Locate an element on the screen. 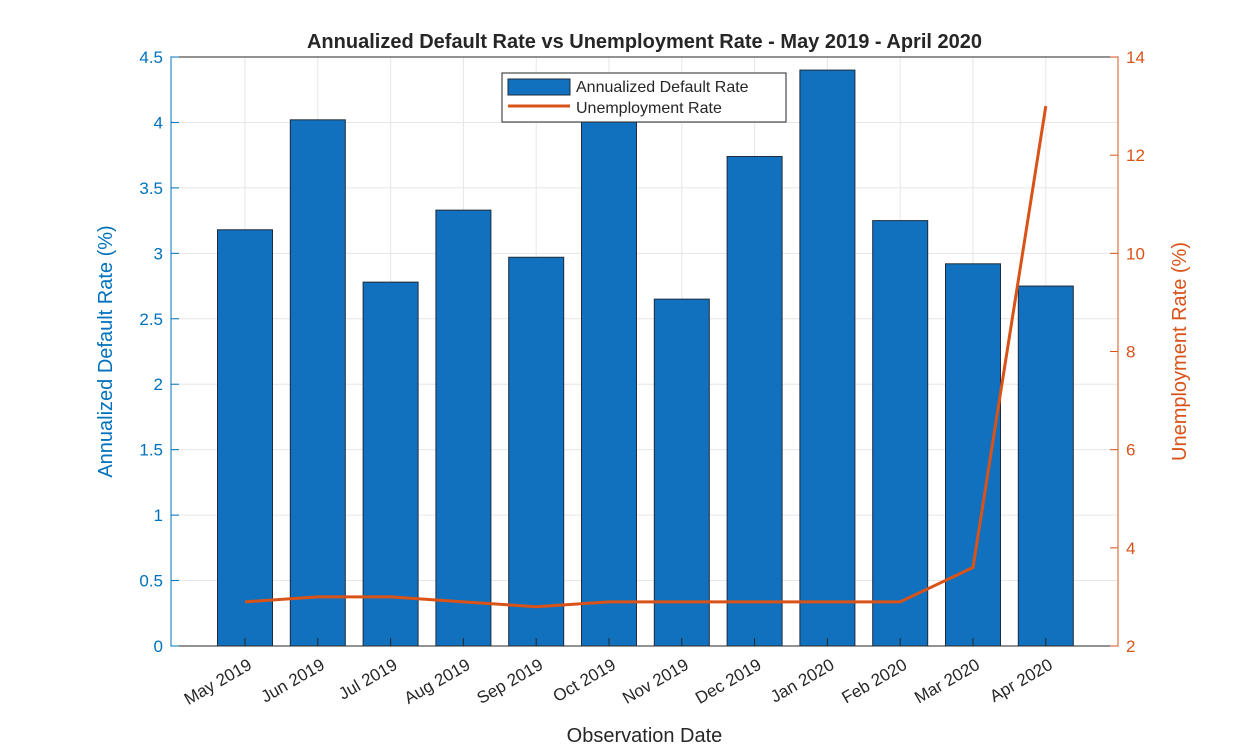 The height and width of the screenshot is (749, 1244). right-tick-label: 4 is located at coordinates (1130, 548).